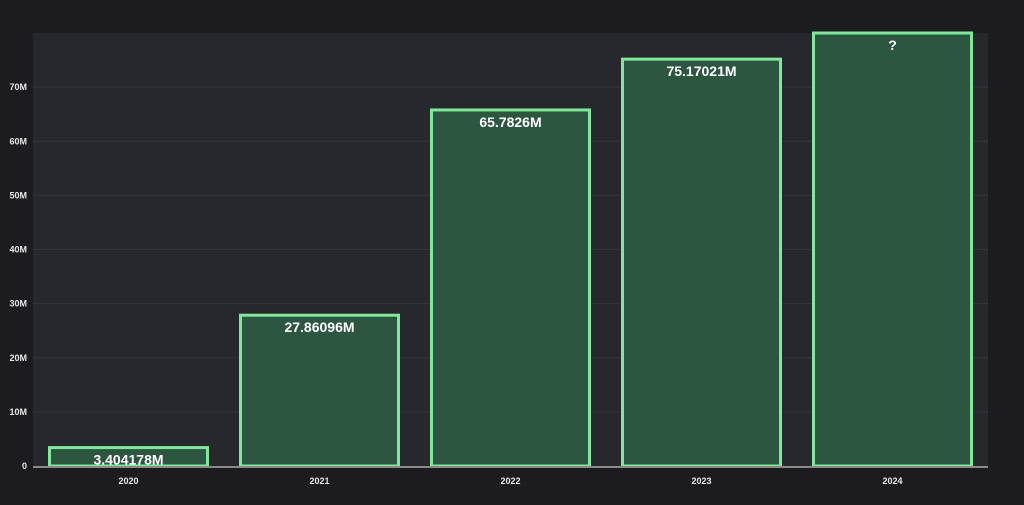 Image resolution: width=1024 pixels, height=505 pixels. I want to click on y-tick-label: 20M, so click(18, 358).